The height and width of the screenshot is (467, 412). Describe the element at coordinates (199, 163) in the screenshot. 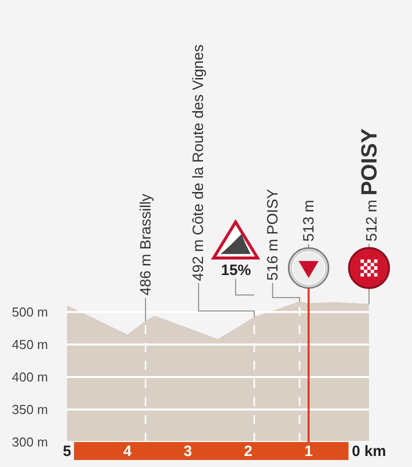

I see `annotation: 492 m Côte de la Route des Vignes` at that location.